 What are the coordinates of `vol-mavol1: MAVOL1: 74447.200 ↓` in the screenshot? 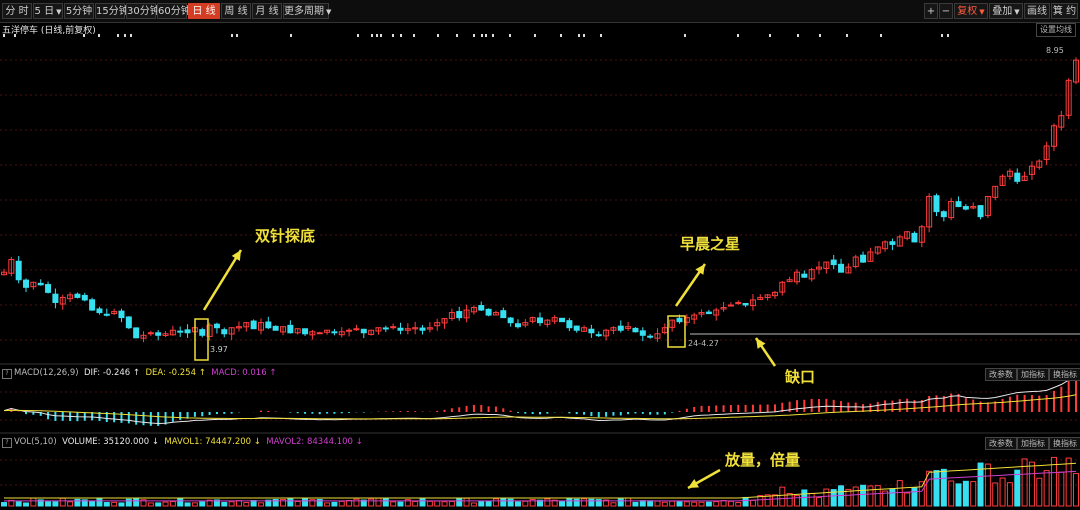 It's located at (212, 442).